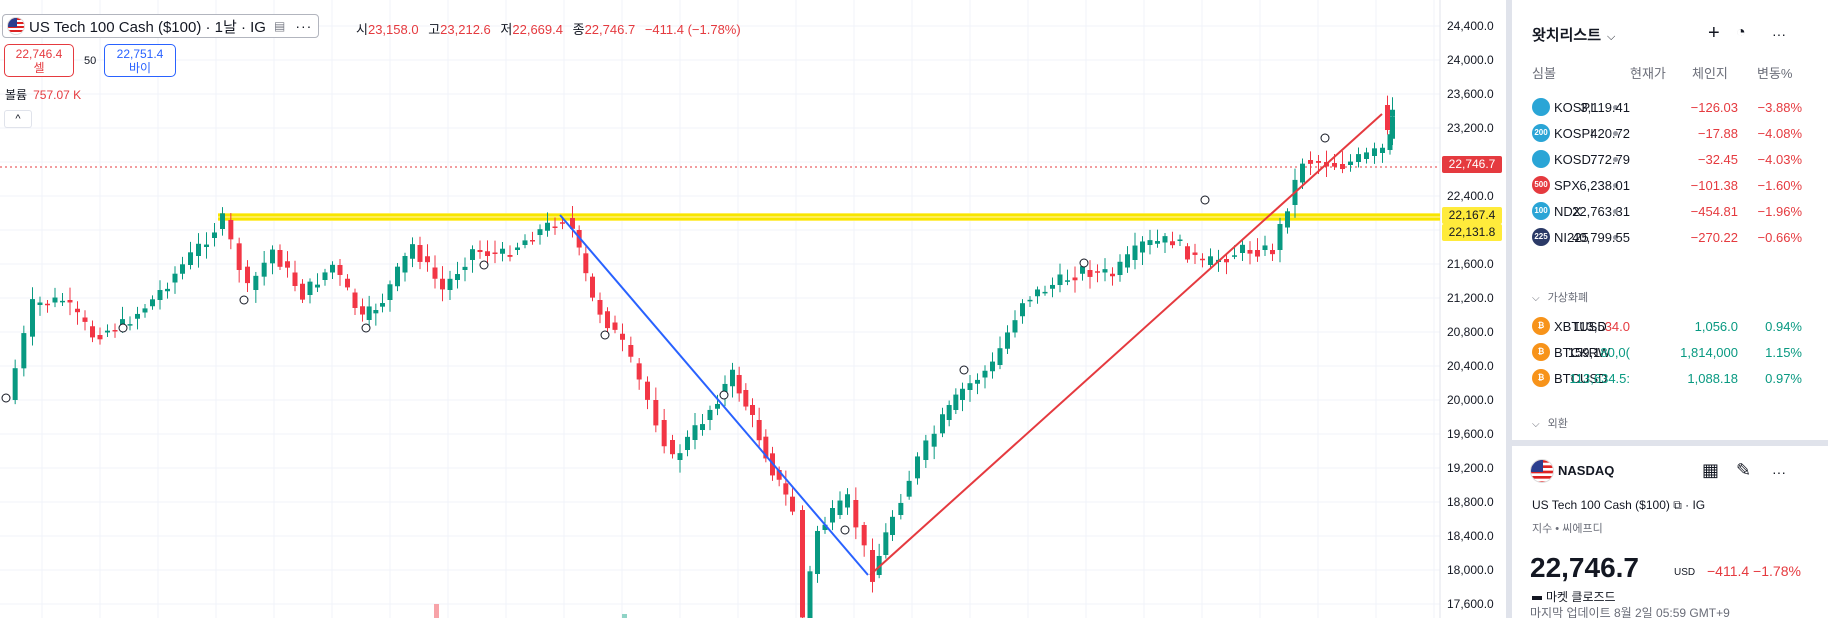 The width and height of the screenshot is (1828, 618). What do you see at coordinates (1541, 352) in the screenshot?
I see `bitcoin-krw-icon: ₿` at bounding box center [1541, 352].